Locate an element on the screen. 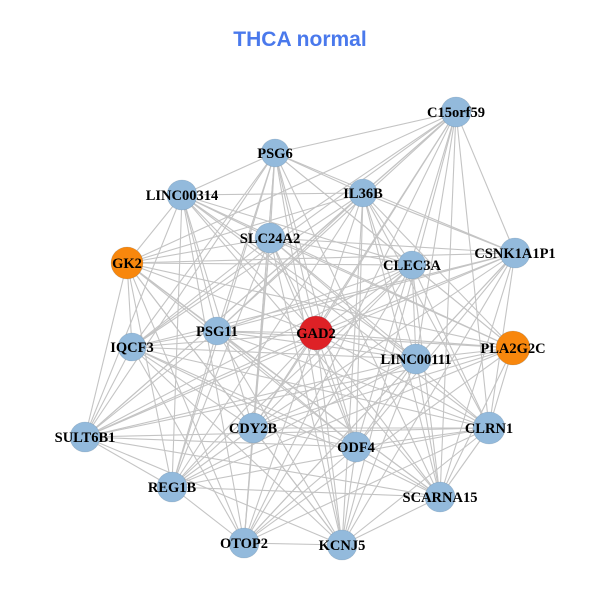 The image size is (600, 600). node-label-LINC00111: LINC00111 is located at coordinates (416, 360).